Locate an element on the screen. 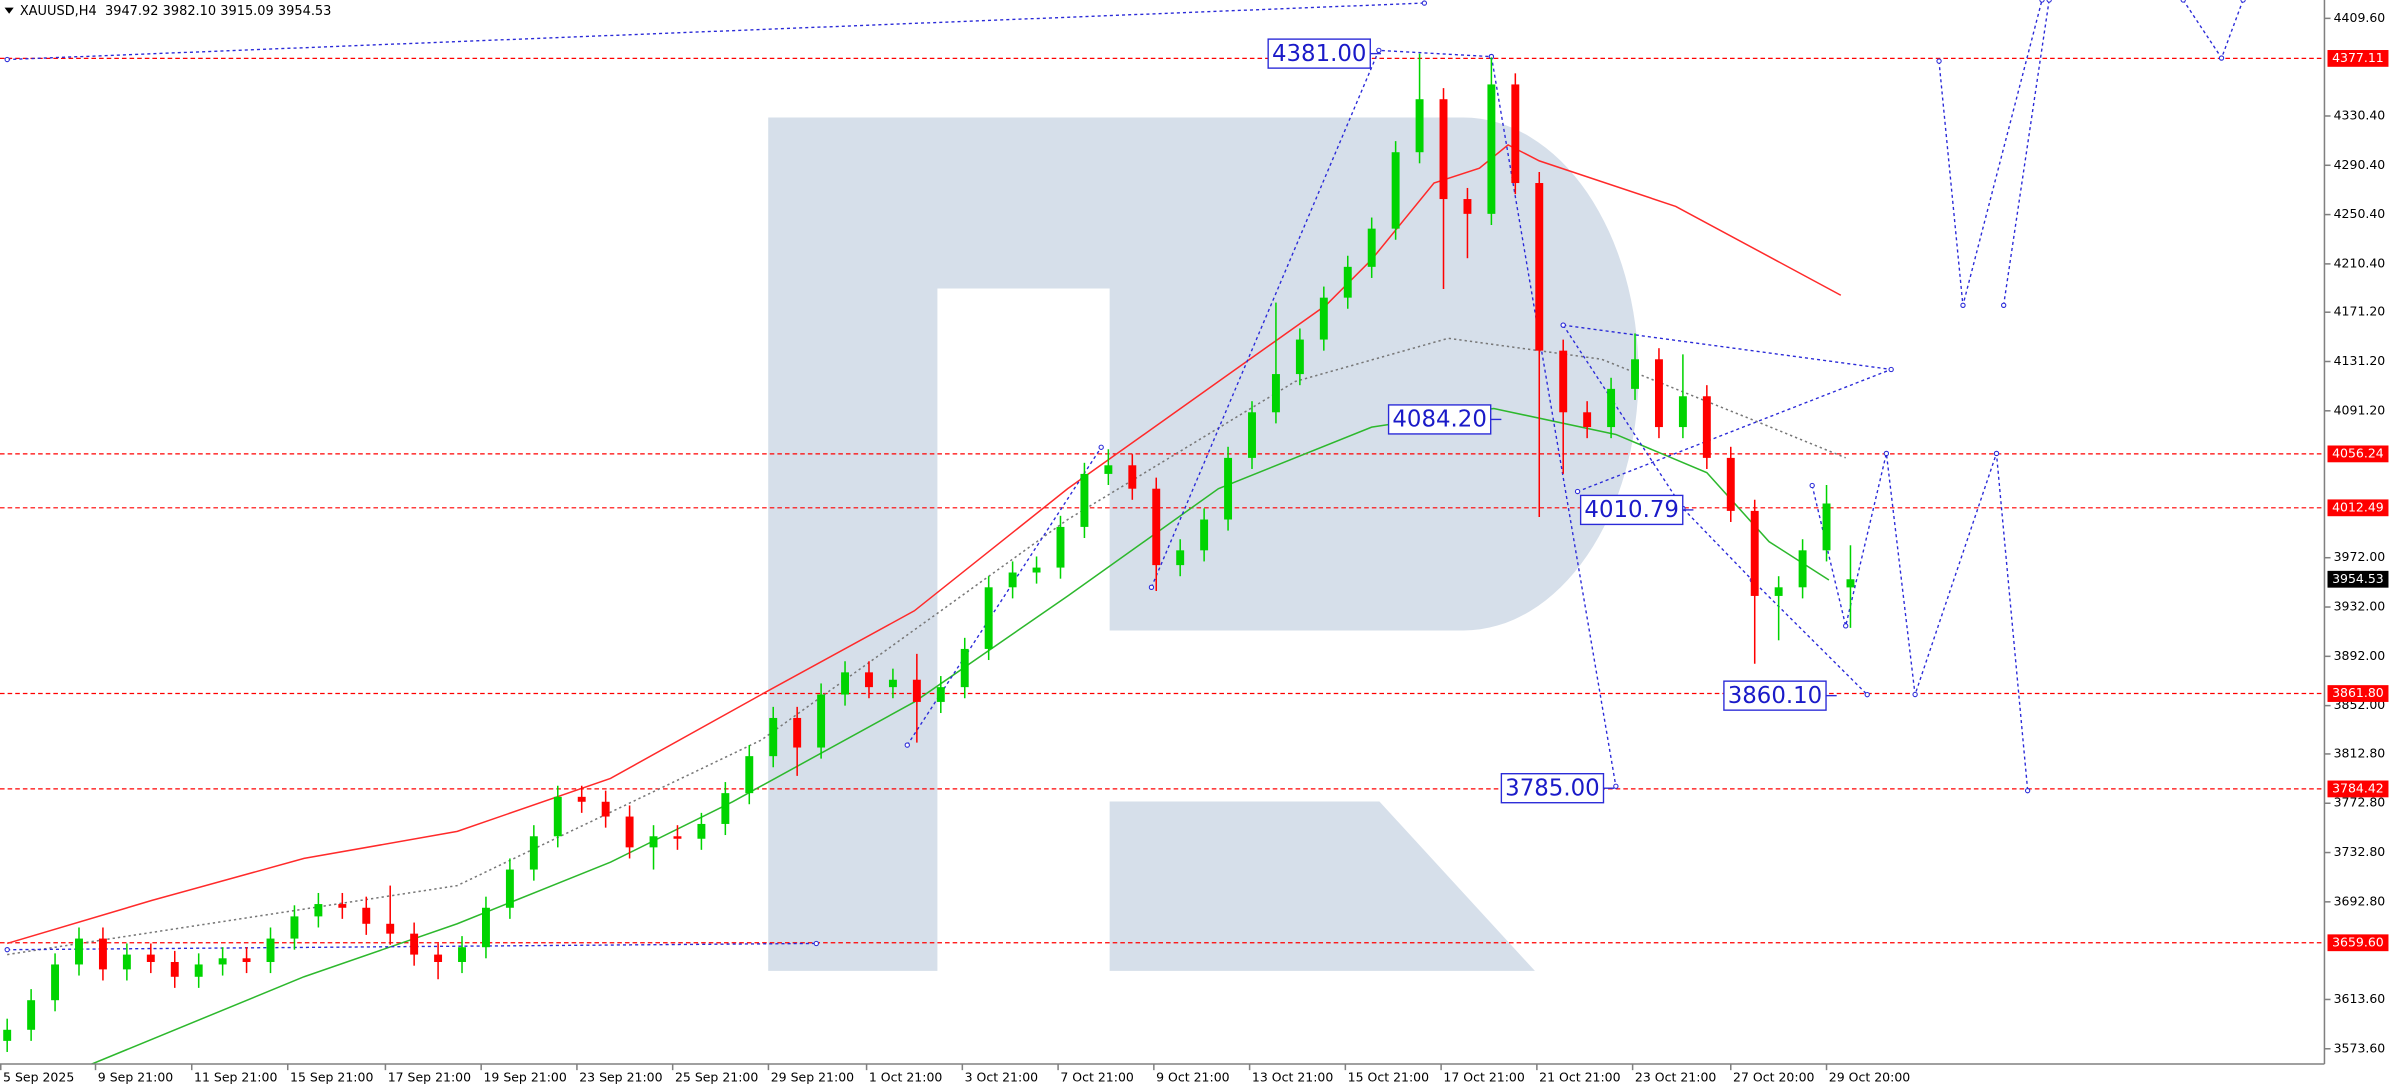 The height and width of the screenshot is (1090, 2390). annotation-label: 3860.10 is located at coordinates (1775, 696).